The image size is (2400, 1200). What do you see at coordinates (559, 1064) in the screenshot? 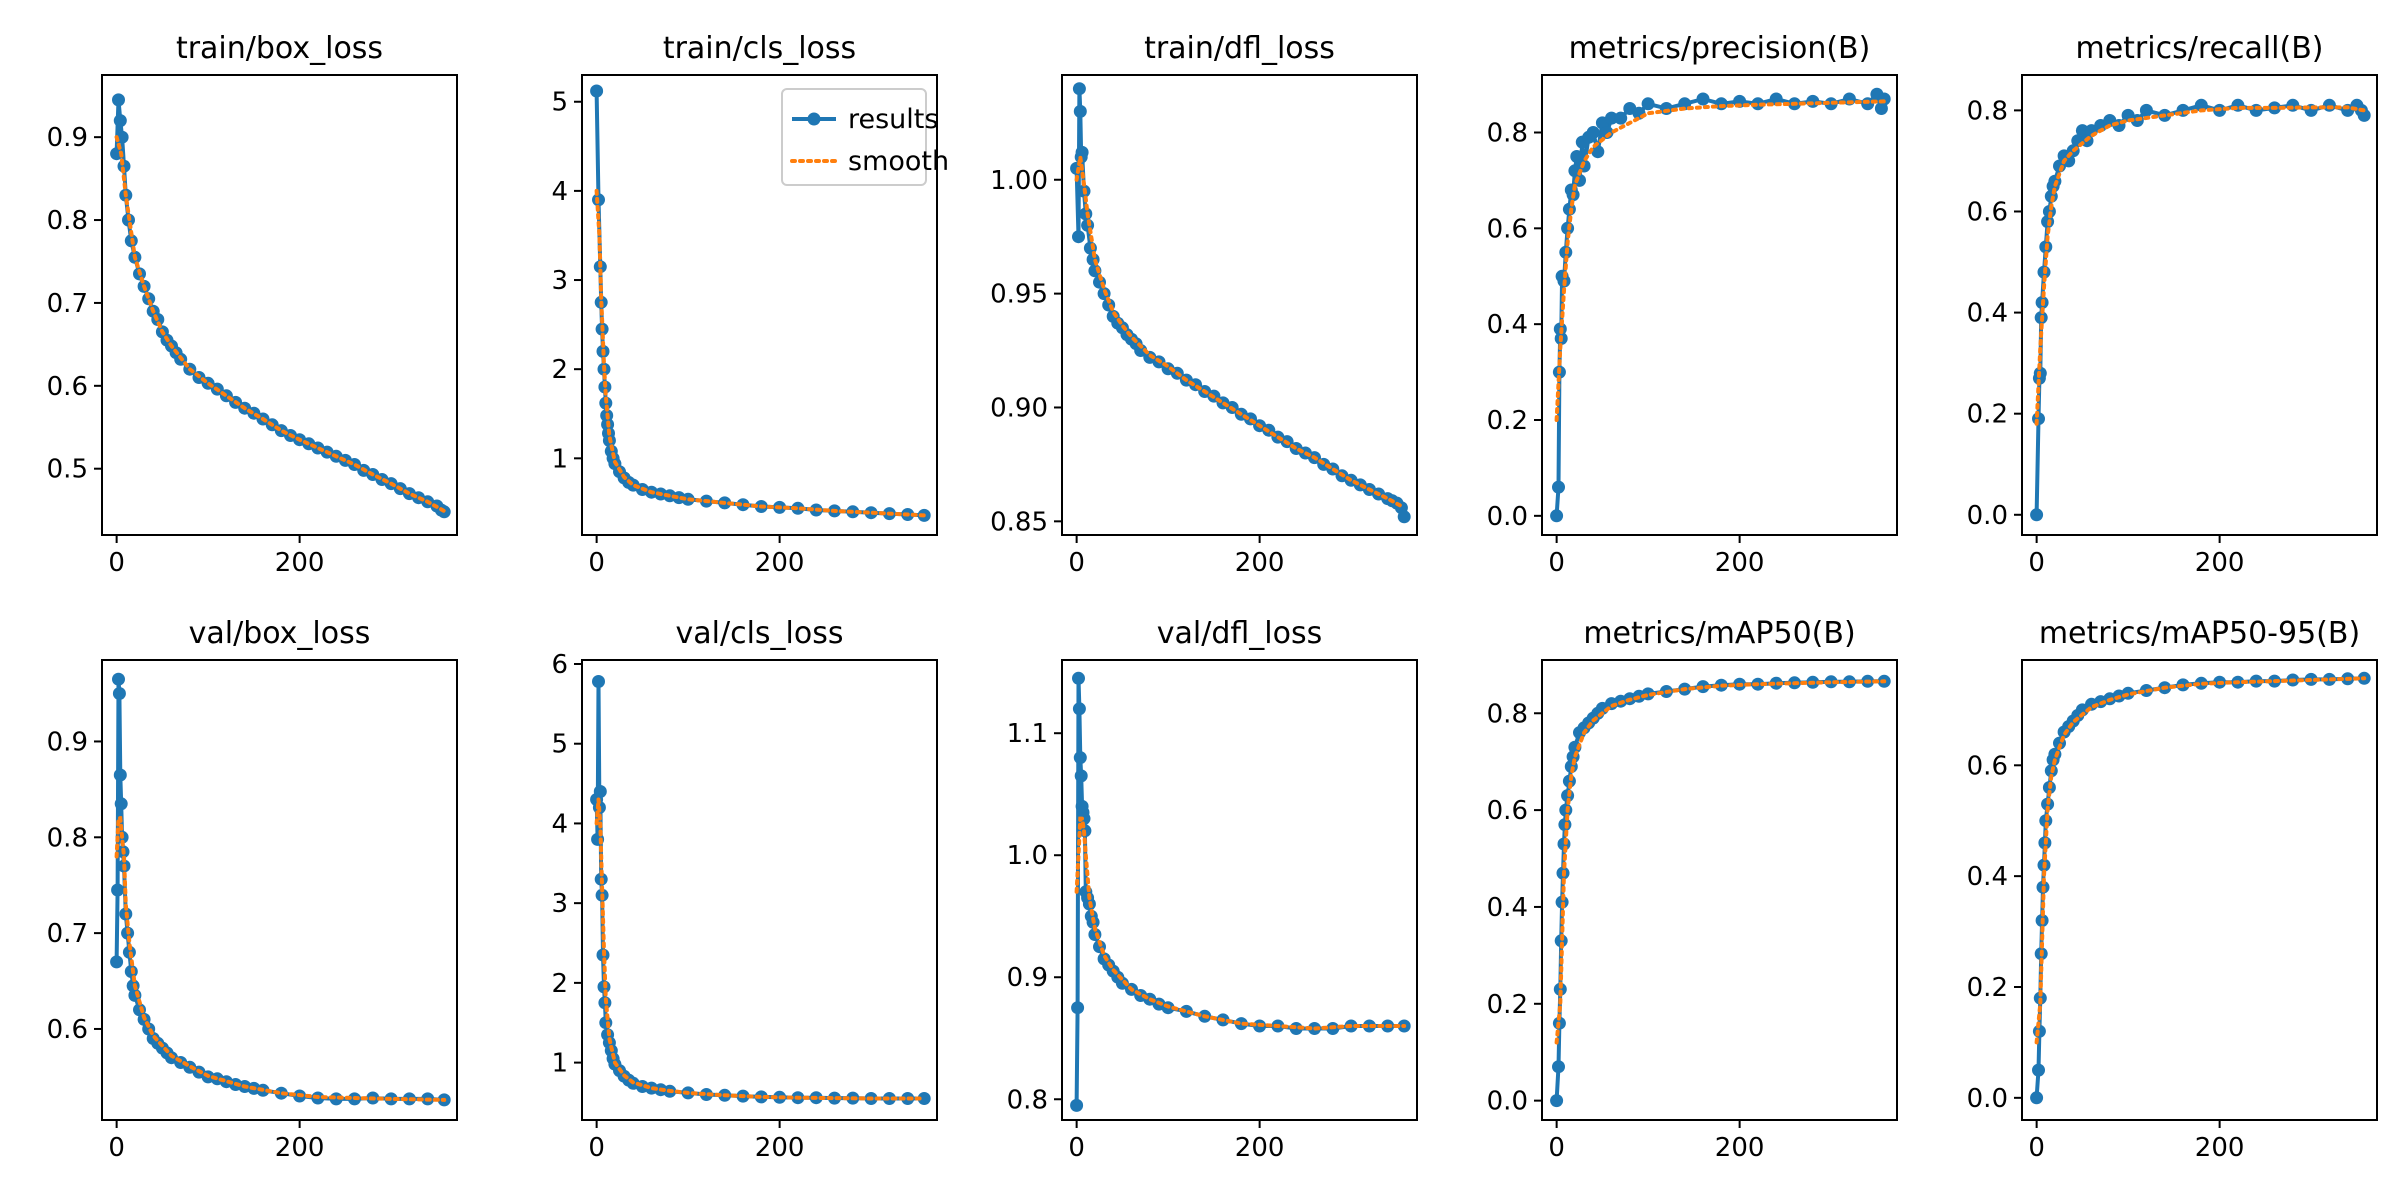
I see `y-tick-label: 1` at bounding box center [559, 1064].